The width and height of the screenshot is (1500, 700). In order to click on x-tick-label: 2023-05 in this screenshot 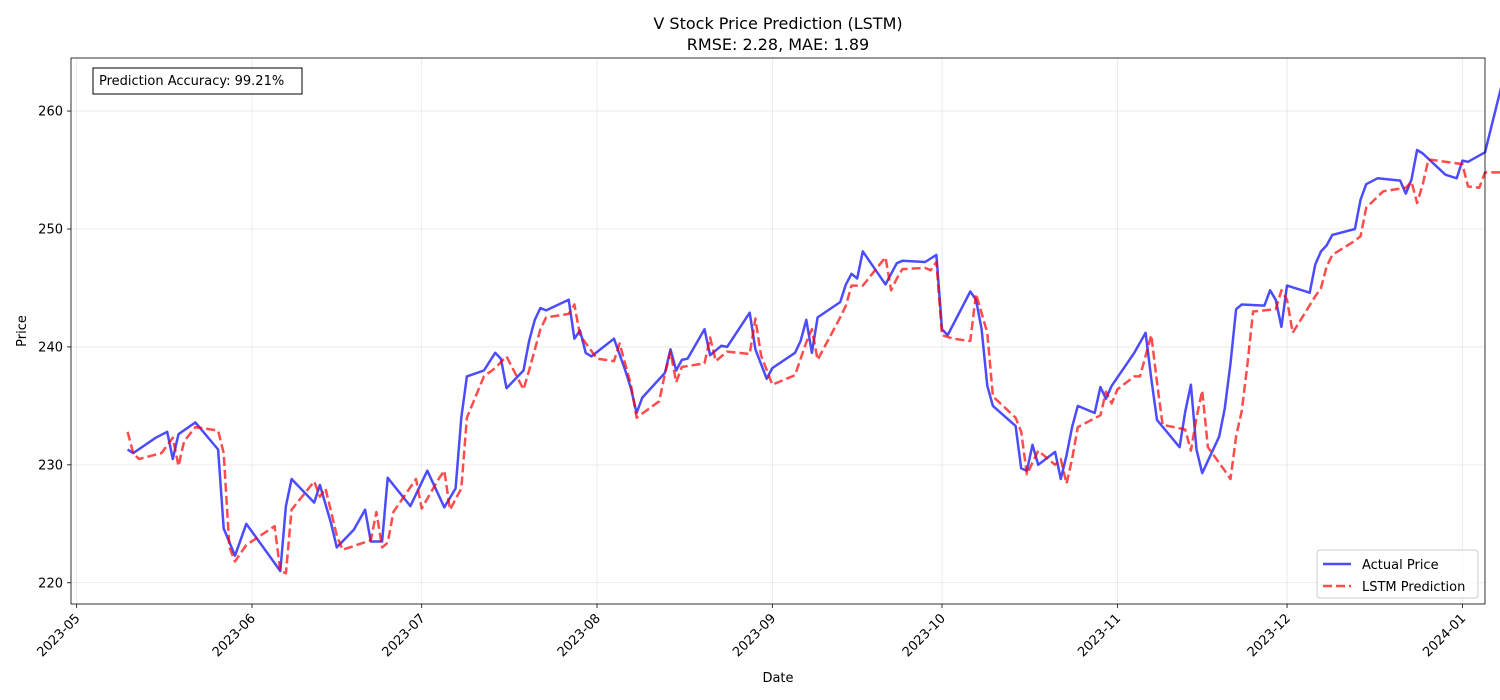, I will do `click(58, 635)`.